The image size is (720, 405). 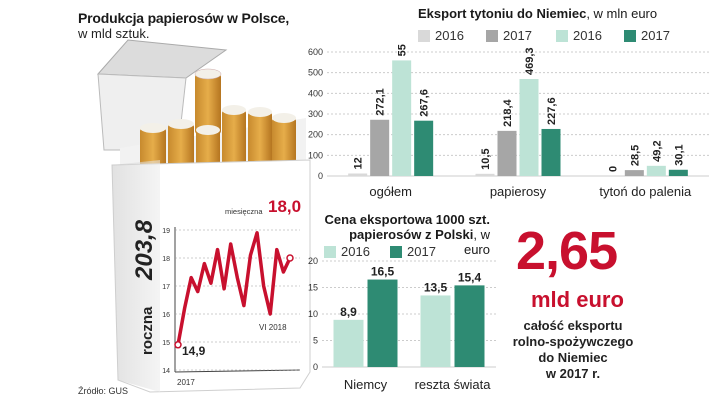 I want to click on price-title-bold-1: Cena eksportowa 1000 szt., so click(x=407, y=219).